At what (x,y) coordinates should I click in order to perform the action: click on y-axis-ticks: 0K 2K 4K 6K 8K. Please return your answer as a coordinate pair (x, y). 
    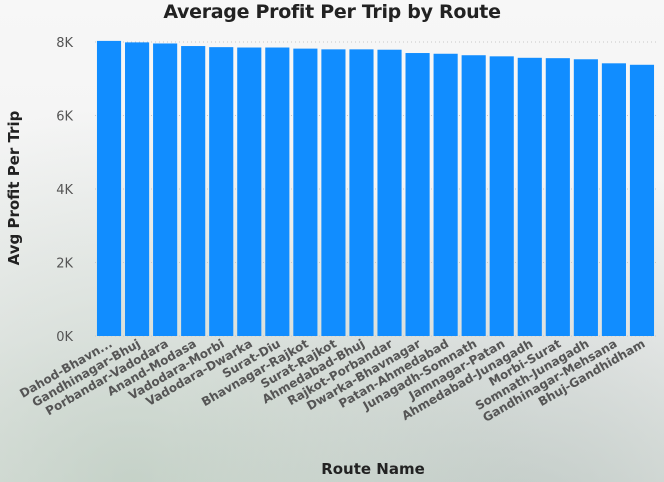
    Looking at the image, I should click on (64, 190).